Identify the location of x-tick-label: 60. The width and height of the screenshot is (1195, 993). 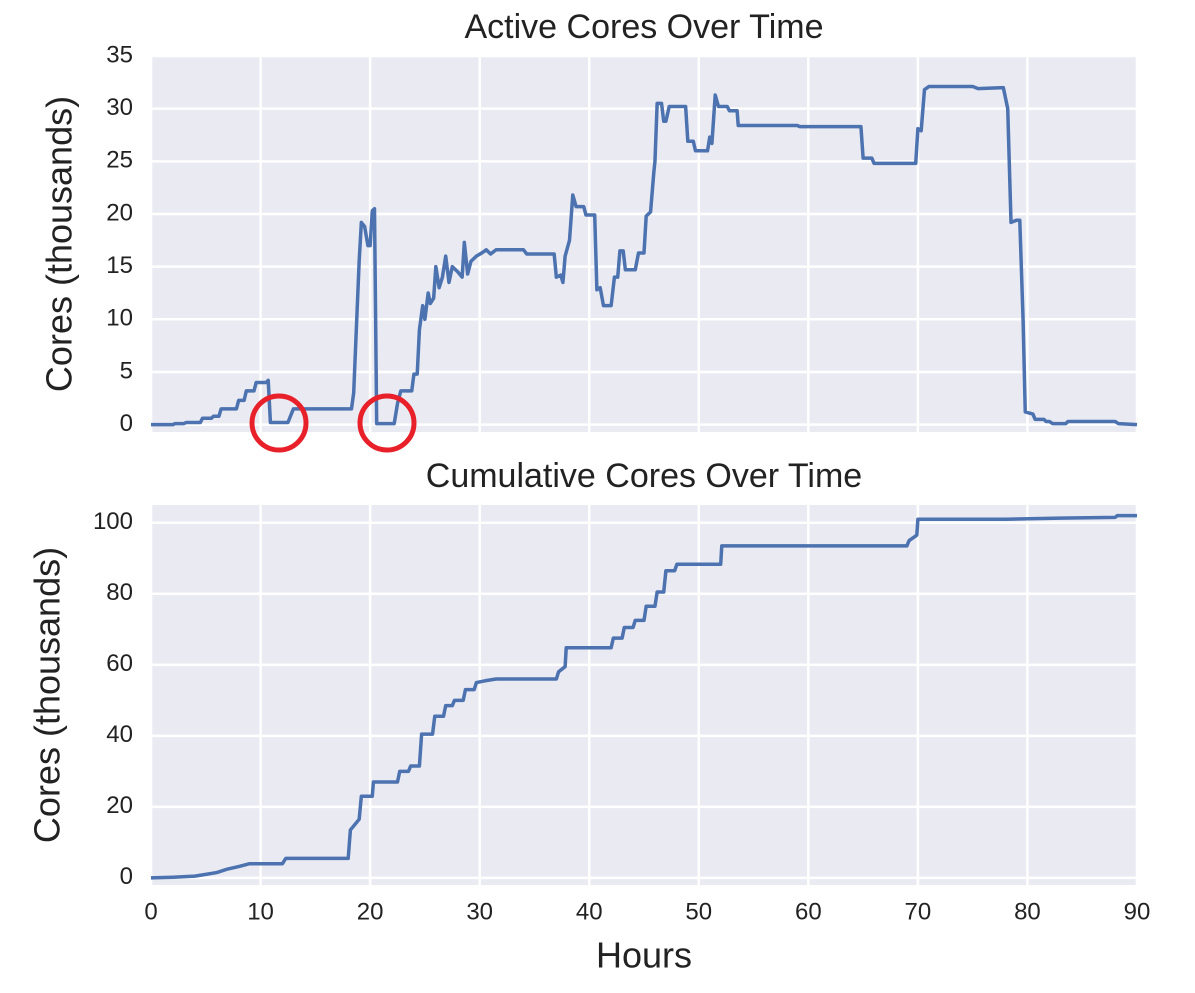
(808, 911).